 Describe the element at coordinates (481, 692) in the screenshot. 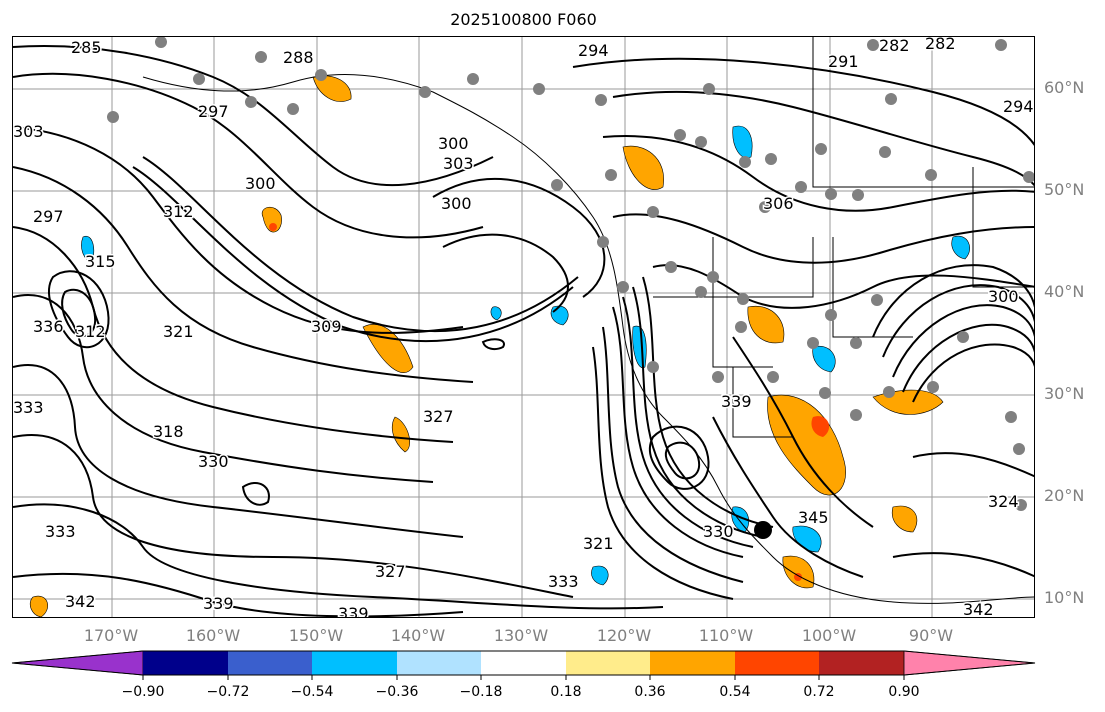

I see `colorbar-label: −0.18` at that location.